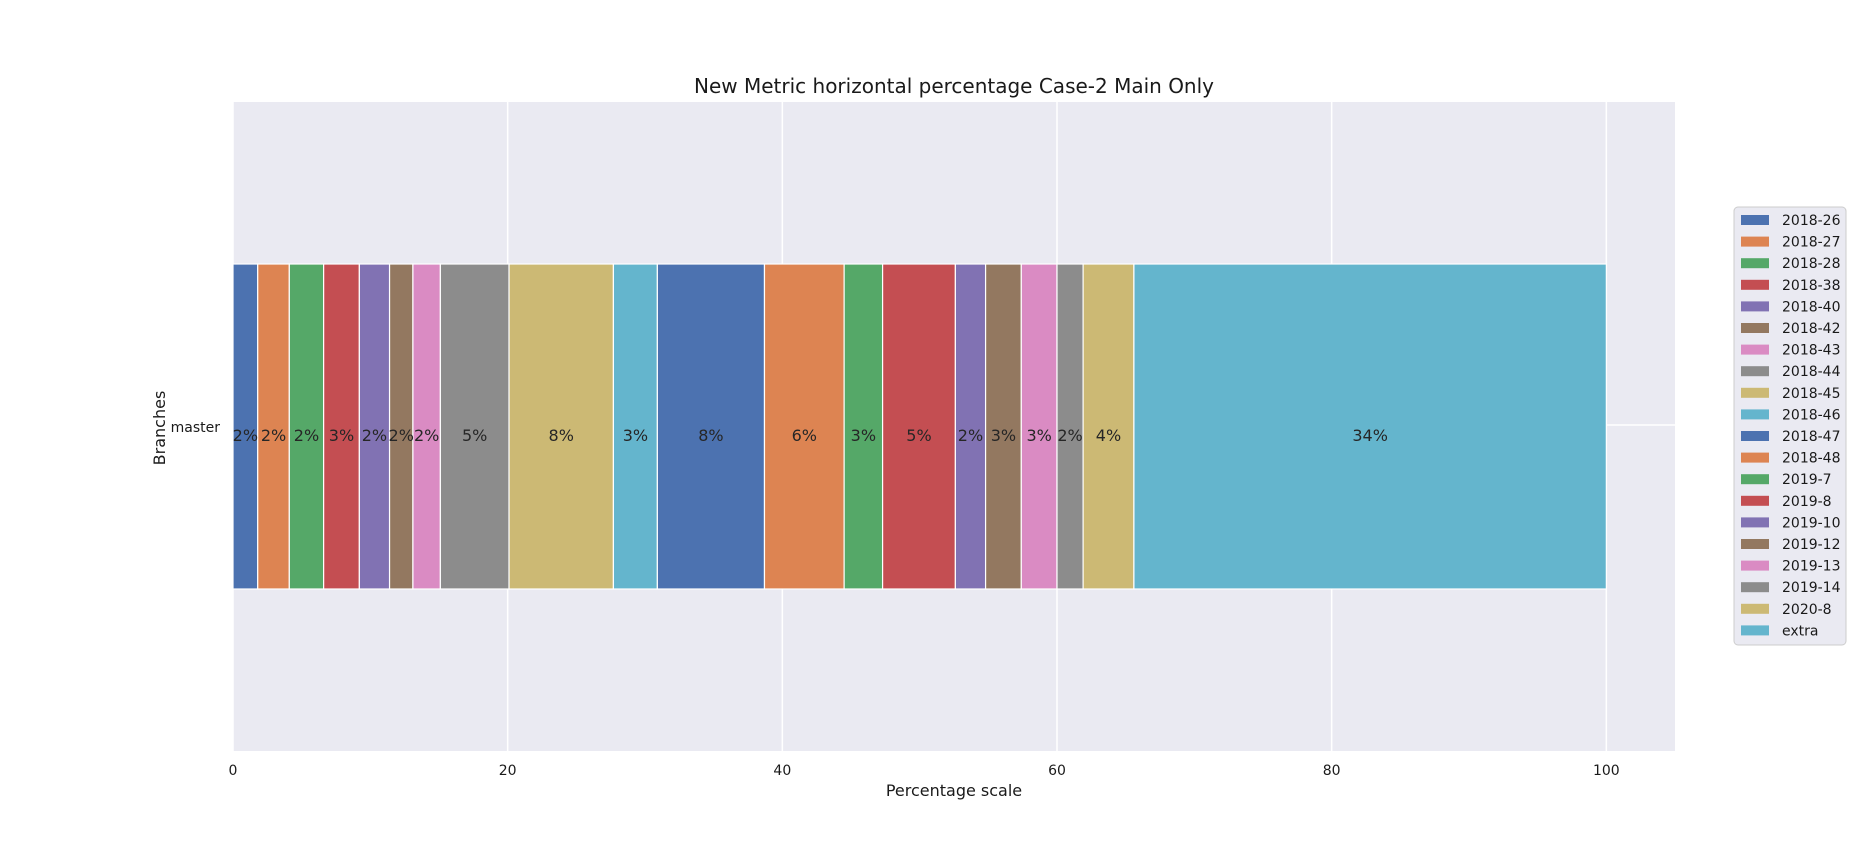  What do you see at coordinates (1038, 435) in the screenshot?
I see `data-label-2019-13: 3%` at bounding box center [1038, 435].